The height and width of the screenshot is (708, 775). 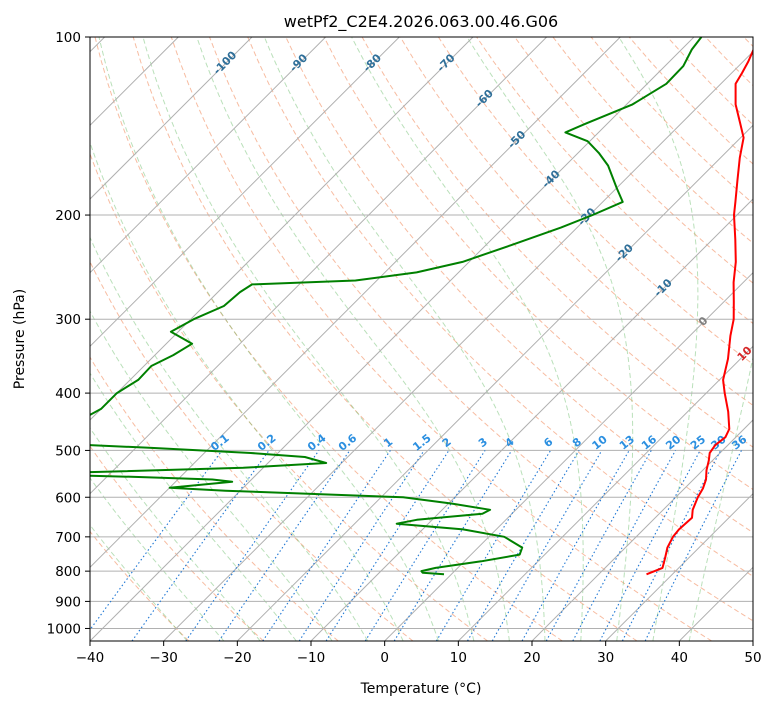 What do you see at coordinates (531, 658) in the screenshot?
I see `x-tick-label: 20` at bounding box center [531, 658].